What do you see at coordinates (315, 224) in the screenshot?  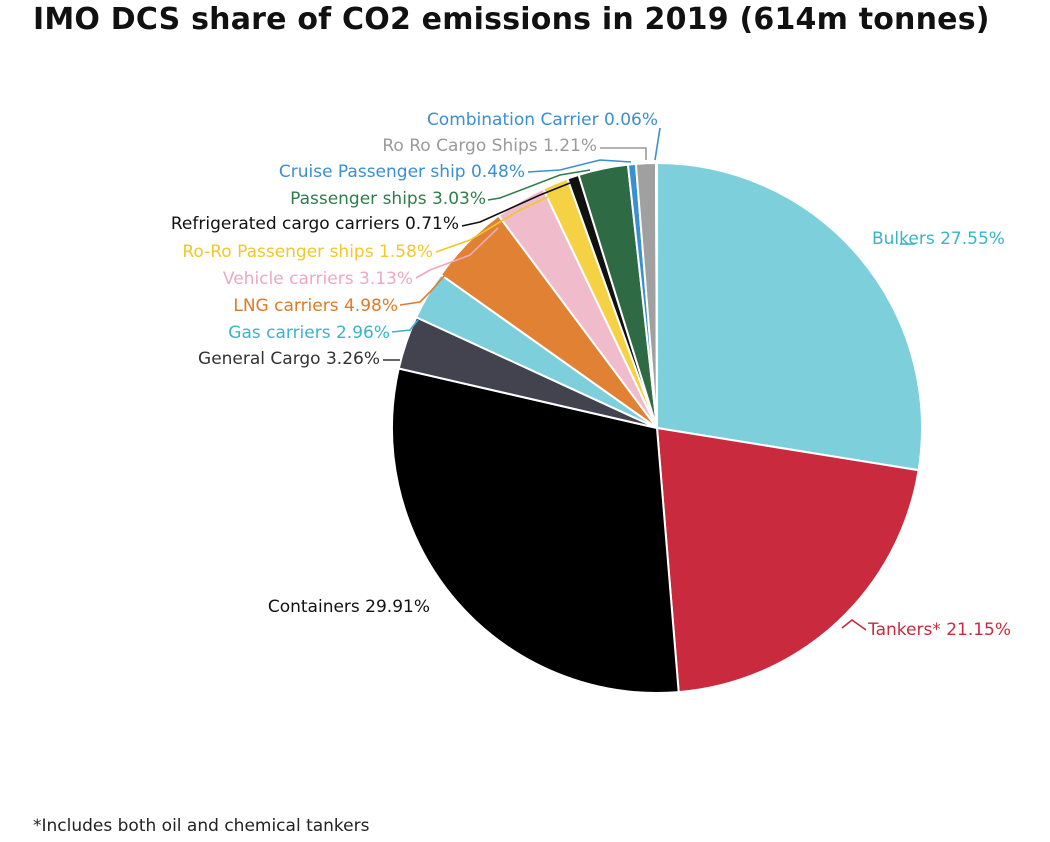 I see `slice-label: Refrigerated cargo carriers 0.71%` at bounding box center [315, 224].